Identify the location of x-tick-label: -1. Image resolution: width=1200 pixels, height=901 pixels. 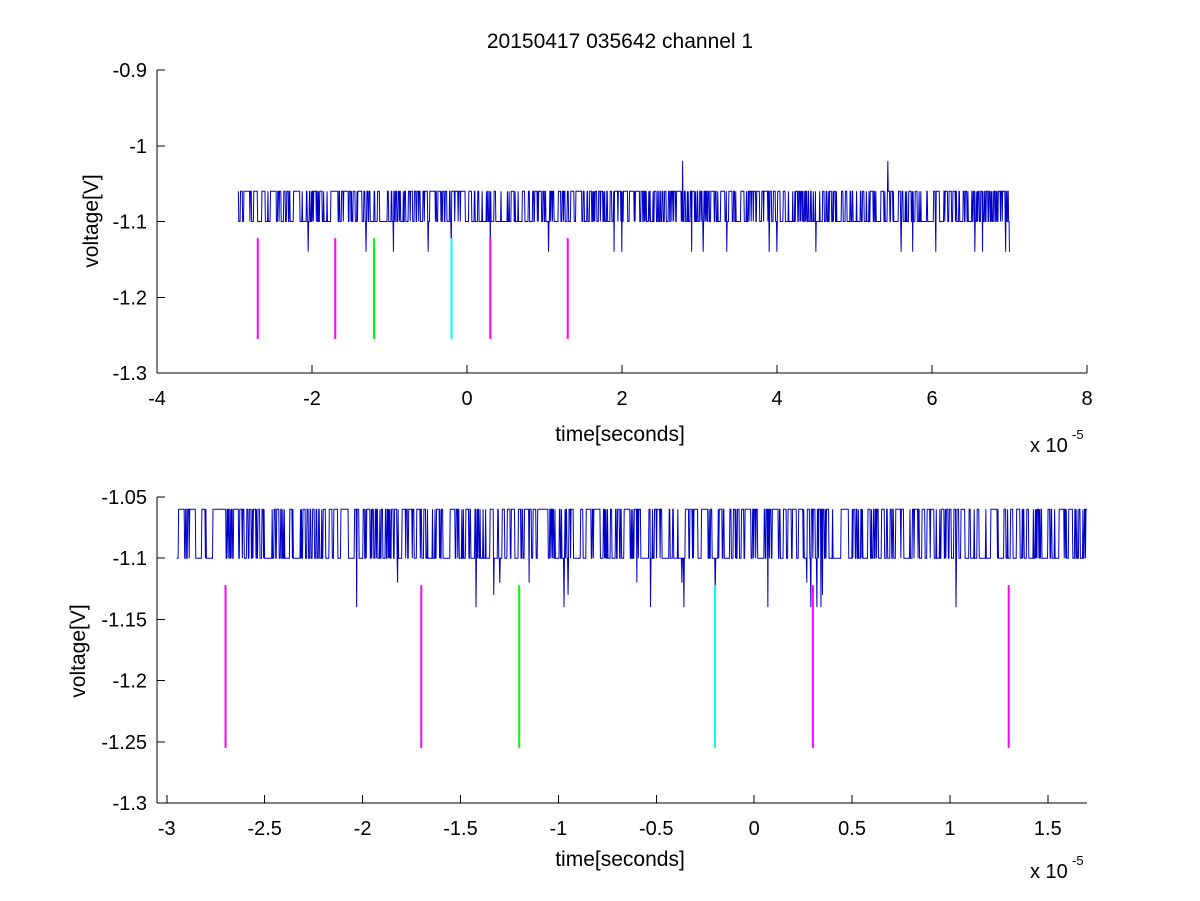
(558, 829).